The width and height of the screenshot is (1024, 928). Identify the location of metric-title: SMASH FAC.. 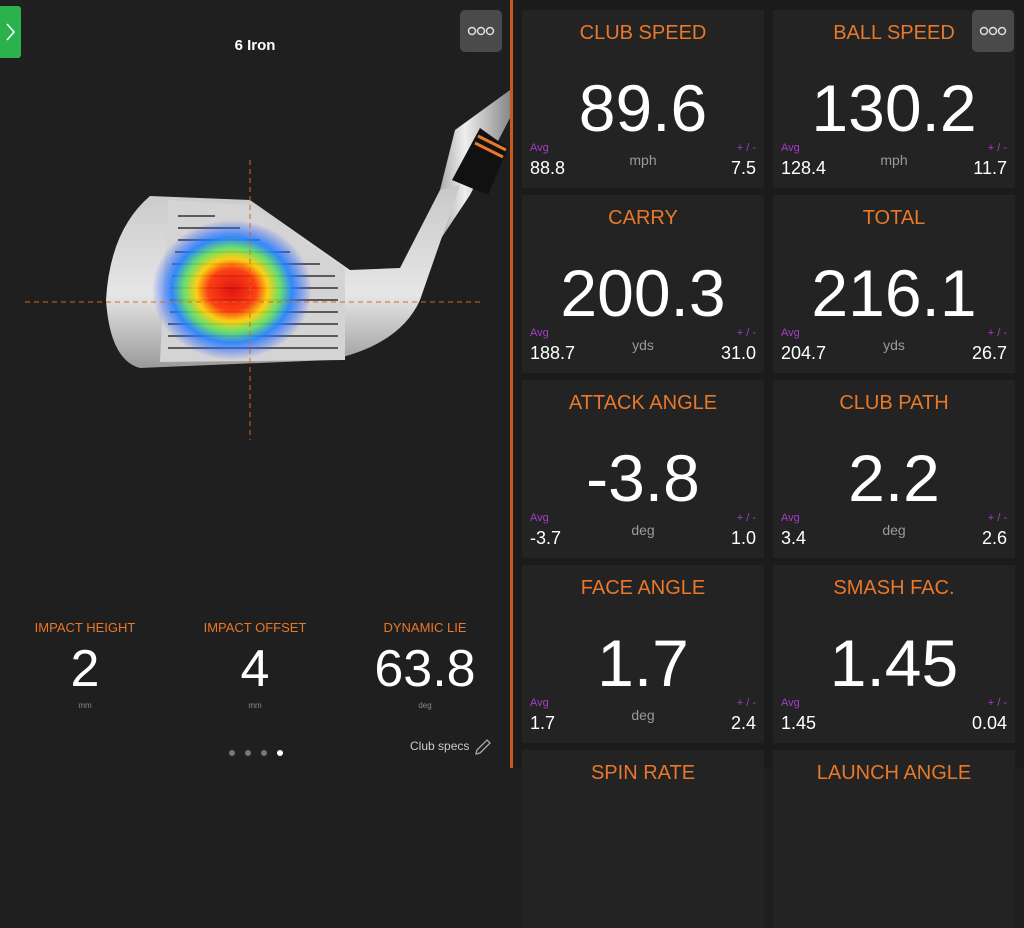
(894, 588).